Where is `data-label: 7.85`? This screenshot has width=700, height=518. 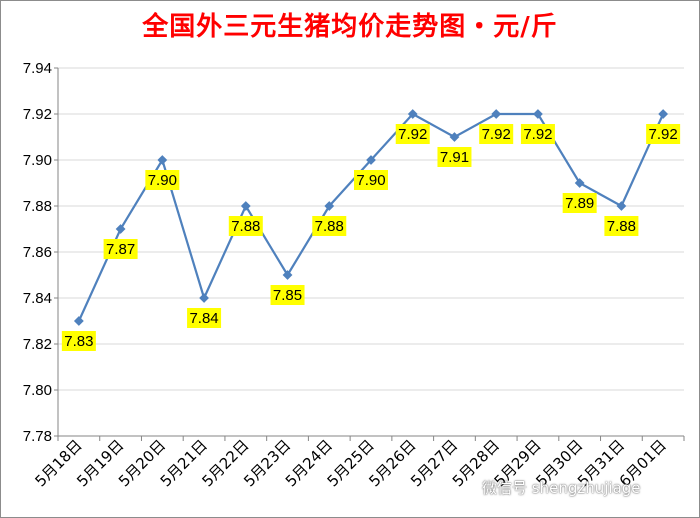 data-label: 7.85 is located at coordinates (287, 295).